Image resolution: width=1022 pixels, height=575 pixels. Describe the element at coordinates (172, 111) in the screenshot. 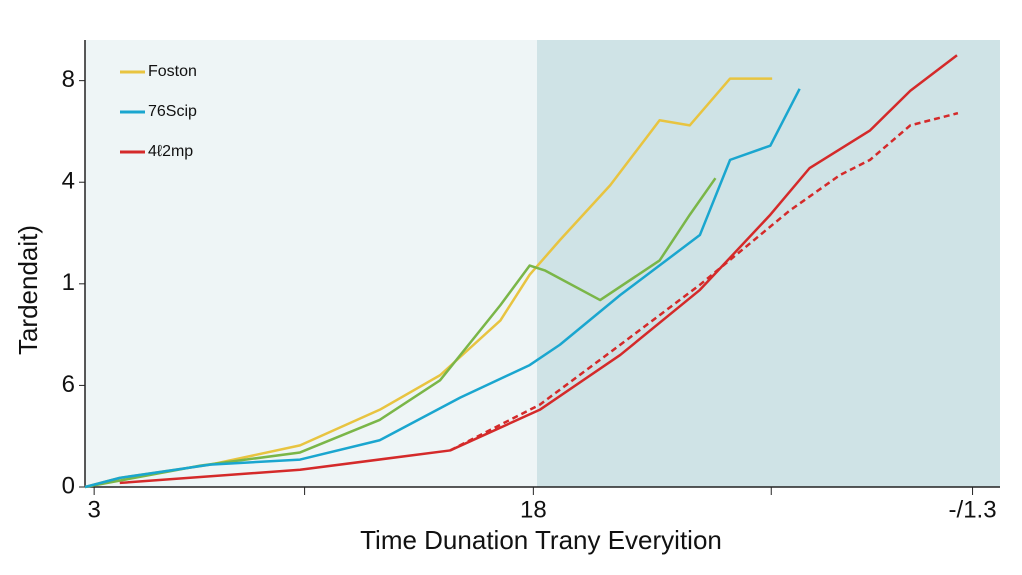

I see `legend-label: 76Scip` at that location.